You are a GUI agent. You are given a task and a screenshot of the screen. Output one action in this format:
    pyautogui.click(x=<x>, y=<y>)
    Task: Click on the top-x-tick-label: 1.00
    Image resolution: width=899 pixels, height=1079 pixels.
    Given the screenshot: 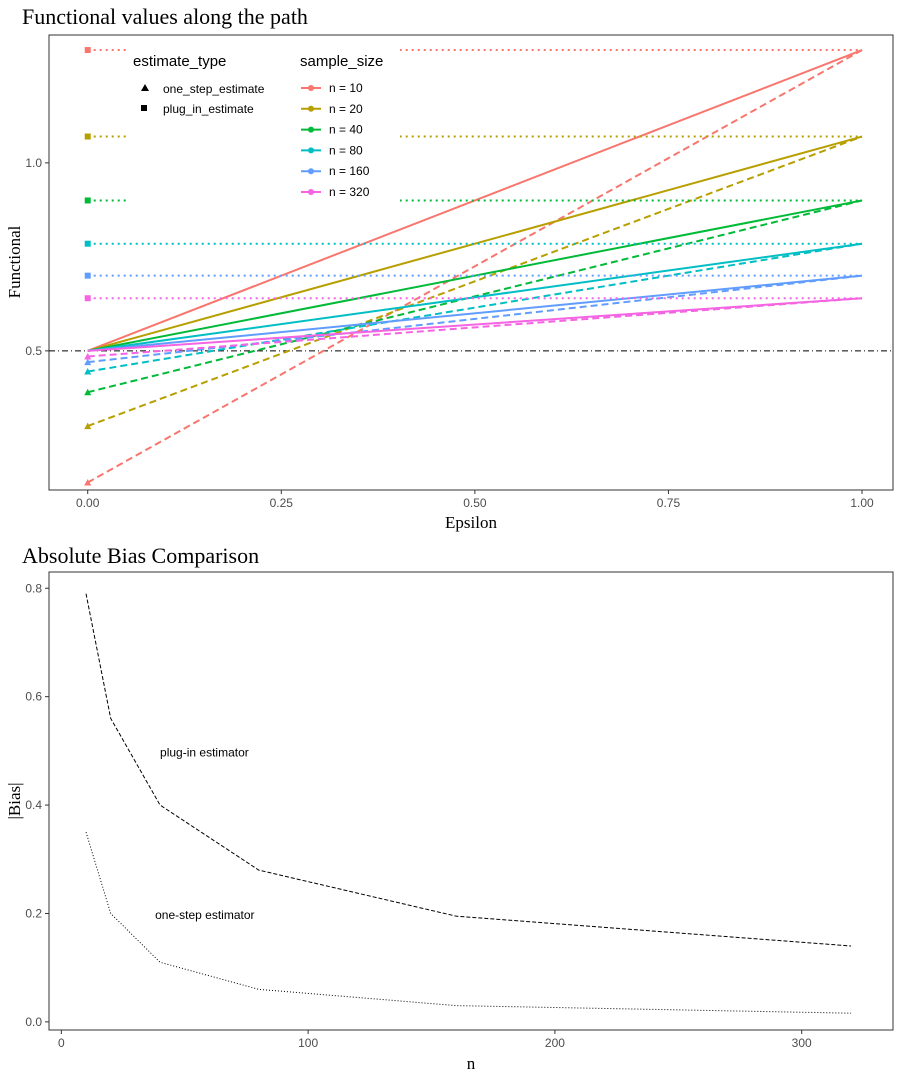 What is the action you would take?
    pyautogui.click(x=862, y=503)
    